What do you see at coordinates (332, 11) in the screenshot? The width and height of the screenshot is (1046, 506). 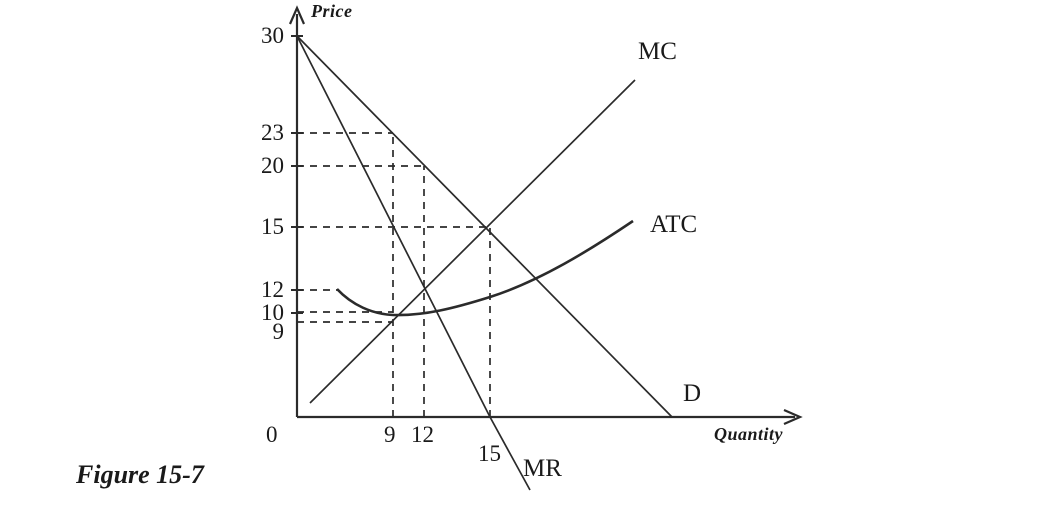 I see `y-axis-title: Price` at bounding box center [332, 11].